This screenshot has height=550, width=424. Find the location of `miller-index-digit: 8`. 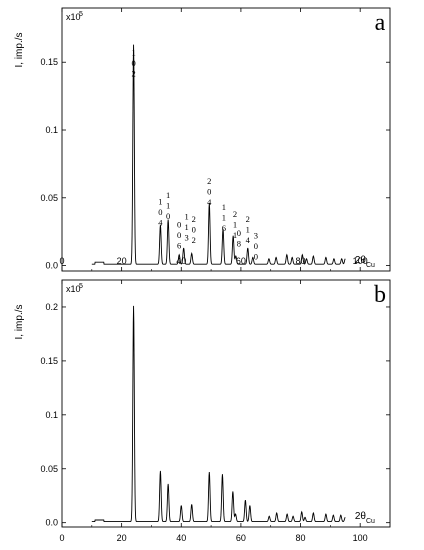

miller-index-digit: 8 is located at coordinates (239, 243).